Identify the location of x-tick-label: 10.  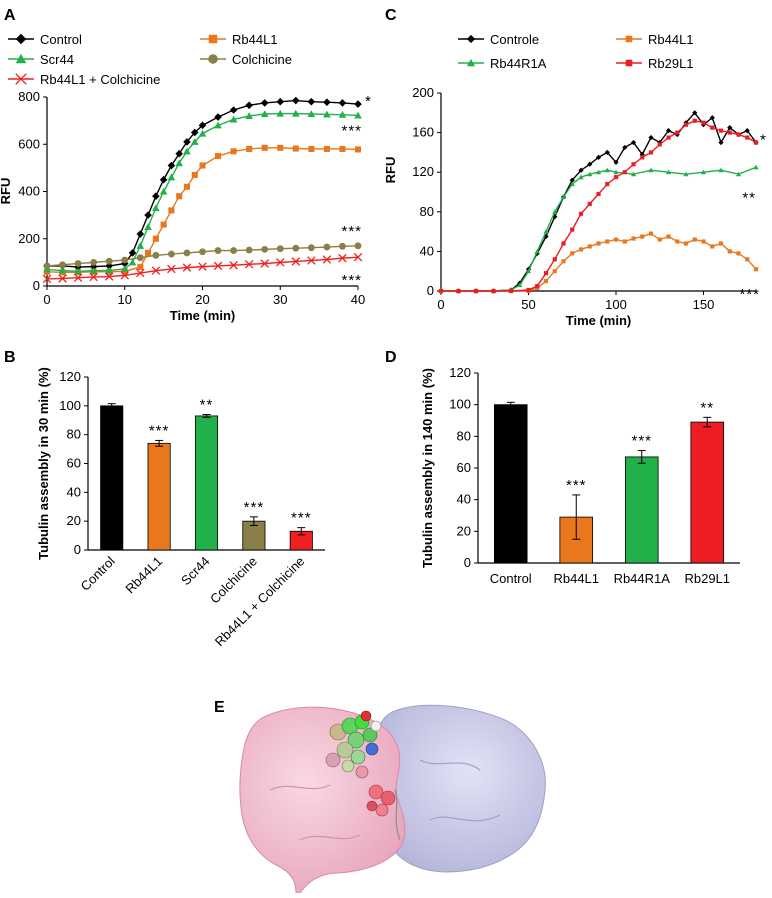
(125, 299).